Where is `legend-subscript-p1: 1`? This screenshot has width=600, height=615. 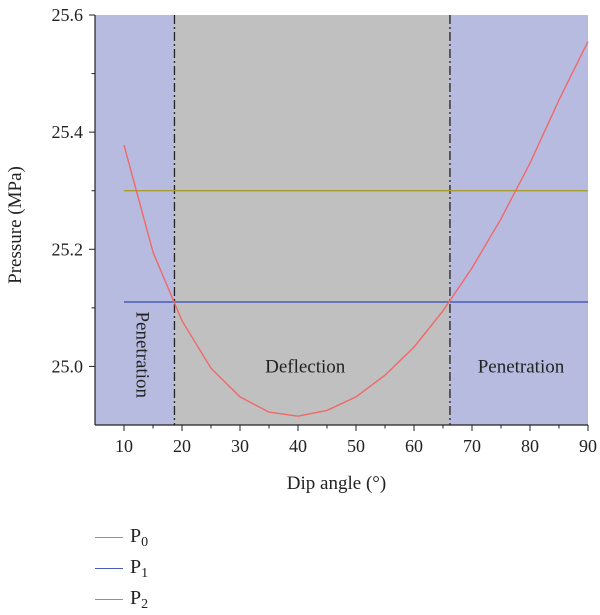 legend-subscript-p1: 1 is located at coordinates (145, 573).